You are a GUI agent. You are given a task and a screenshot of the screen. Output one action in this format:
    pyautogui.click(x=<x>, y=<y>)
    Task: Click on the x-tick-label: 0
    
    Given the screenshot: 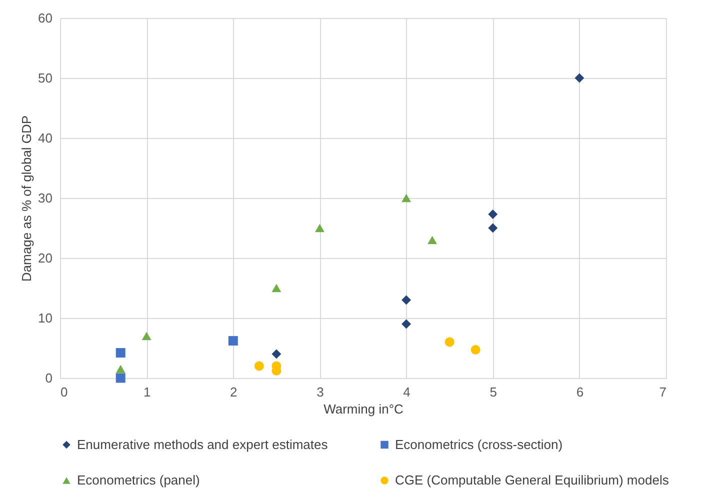 What is the action you would take?
    pyautogui.click(x=64, y=392)
    